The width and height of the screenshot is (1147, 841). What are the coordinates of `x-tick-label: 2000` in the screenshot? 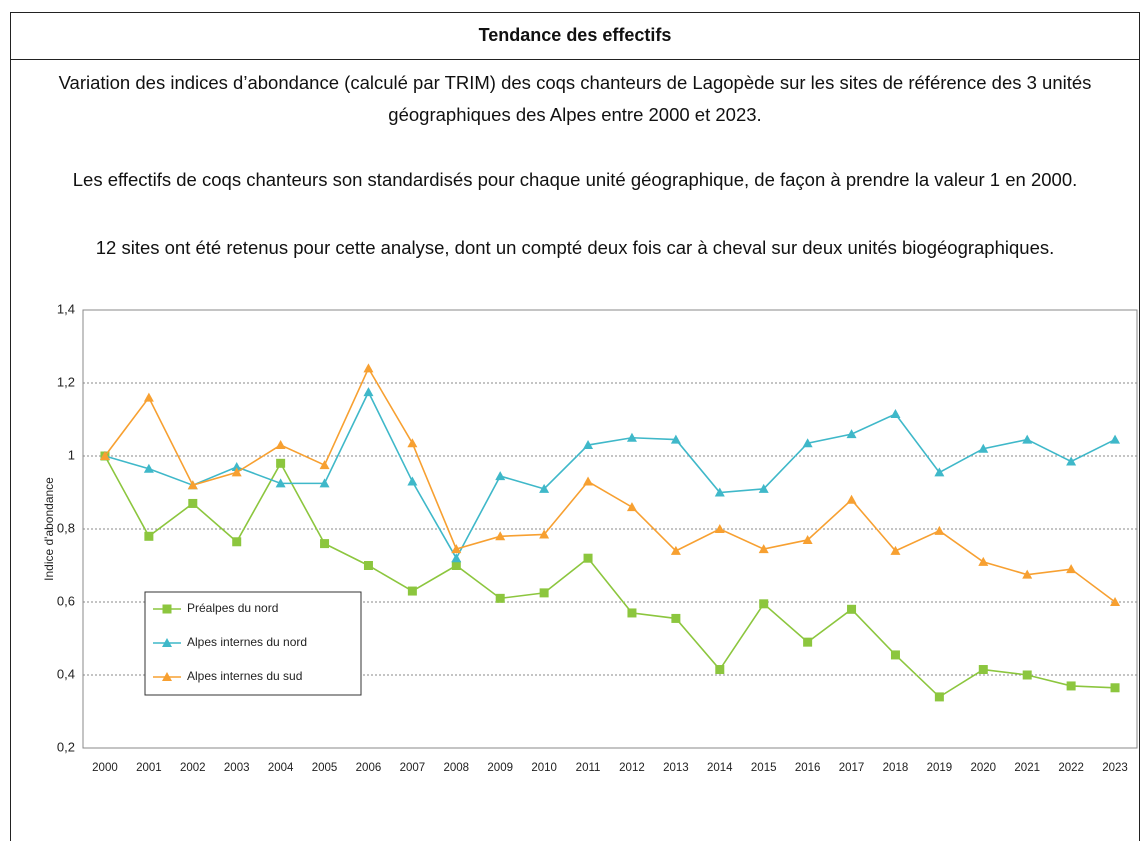 It's located at (105, 768).